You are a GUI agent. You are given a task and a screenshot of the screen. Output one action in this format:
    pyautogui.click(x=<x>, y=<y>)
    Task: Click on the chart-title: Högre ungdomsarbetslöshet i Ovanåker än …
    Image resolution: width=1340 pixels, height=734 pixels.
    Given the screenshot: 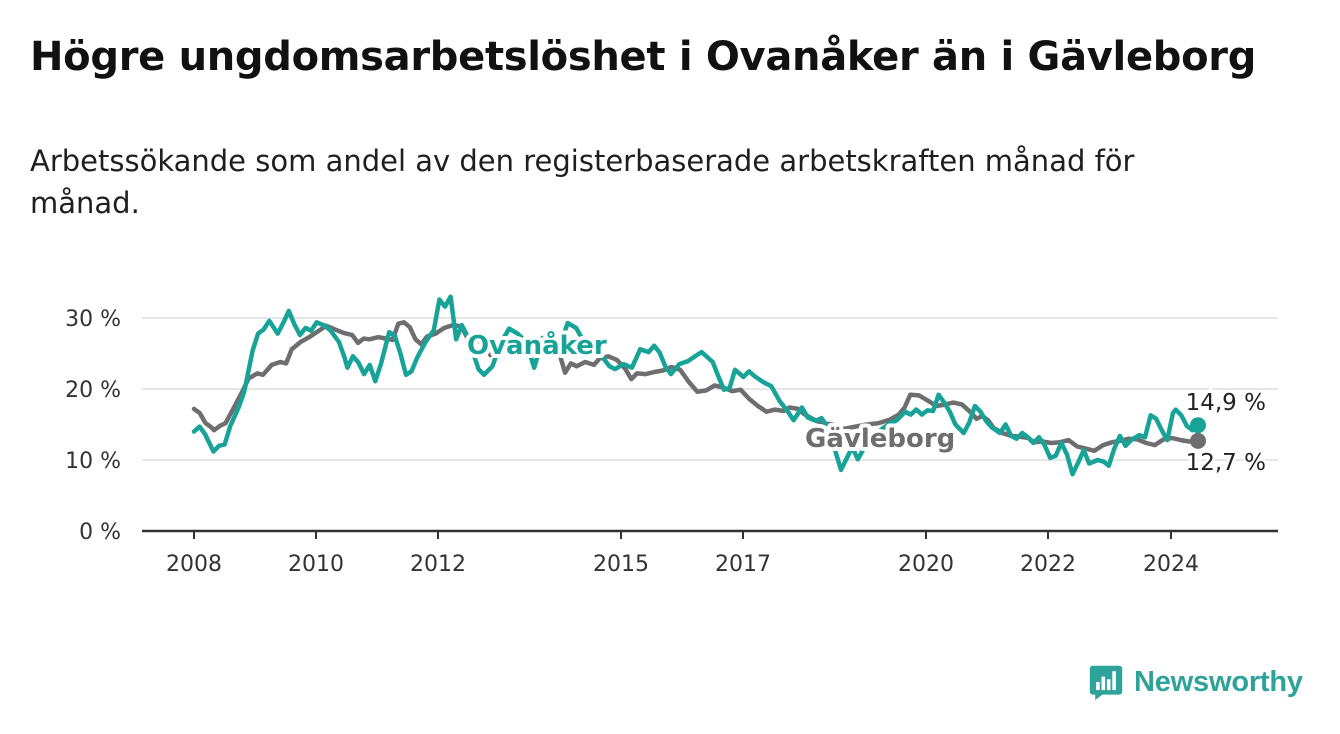 What is the action you would take?
    pyautogui.click(x=643, y=57)
    